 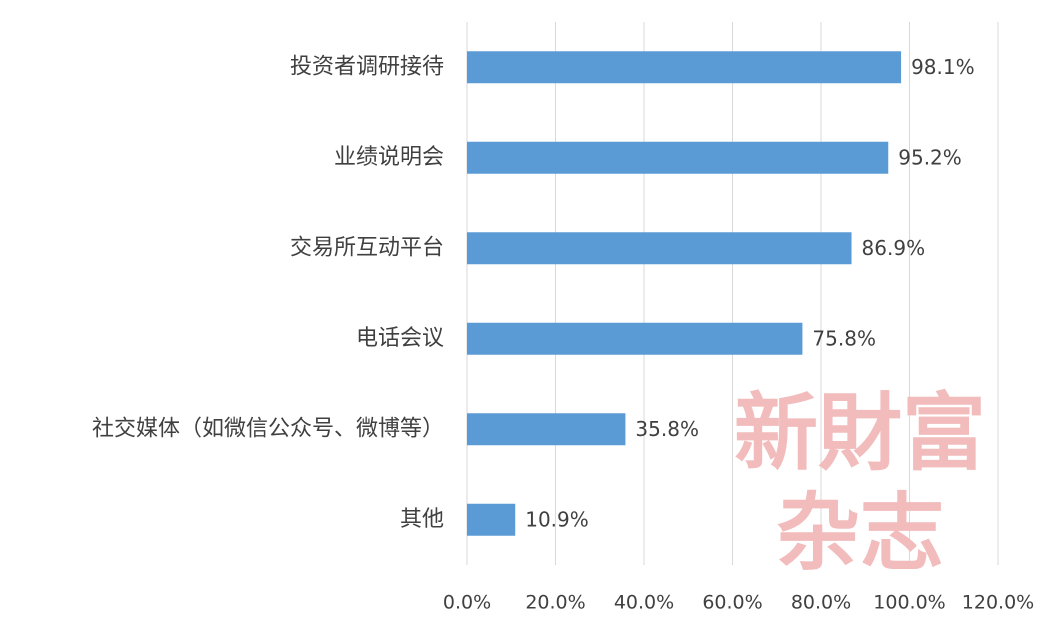 What do you see at coordinates (389, 157) in the screenshot?
I see `category-label: 业绩说明会` at bounding box center [389, 157].